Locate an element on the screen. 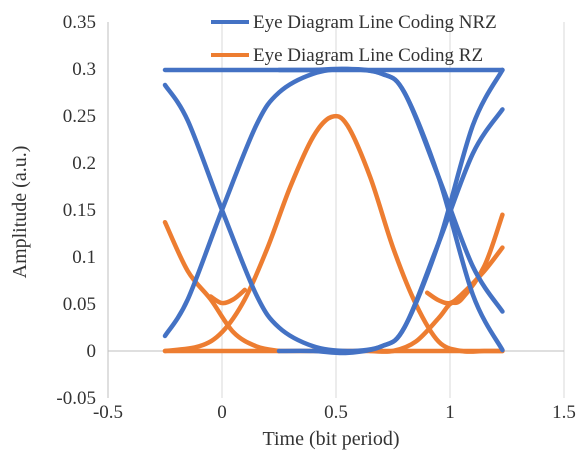 This screenshot has width=581, height=460. y-tick-labels: -0.05 0 0.05 0.1 0.15 0.2 0.25 0.3 0.35 is located at coordinates (76, 210).